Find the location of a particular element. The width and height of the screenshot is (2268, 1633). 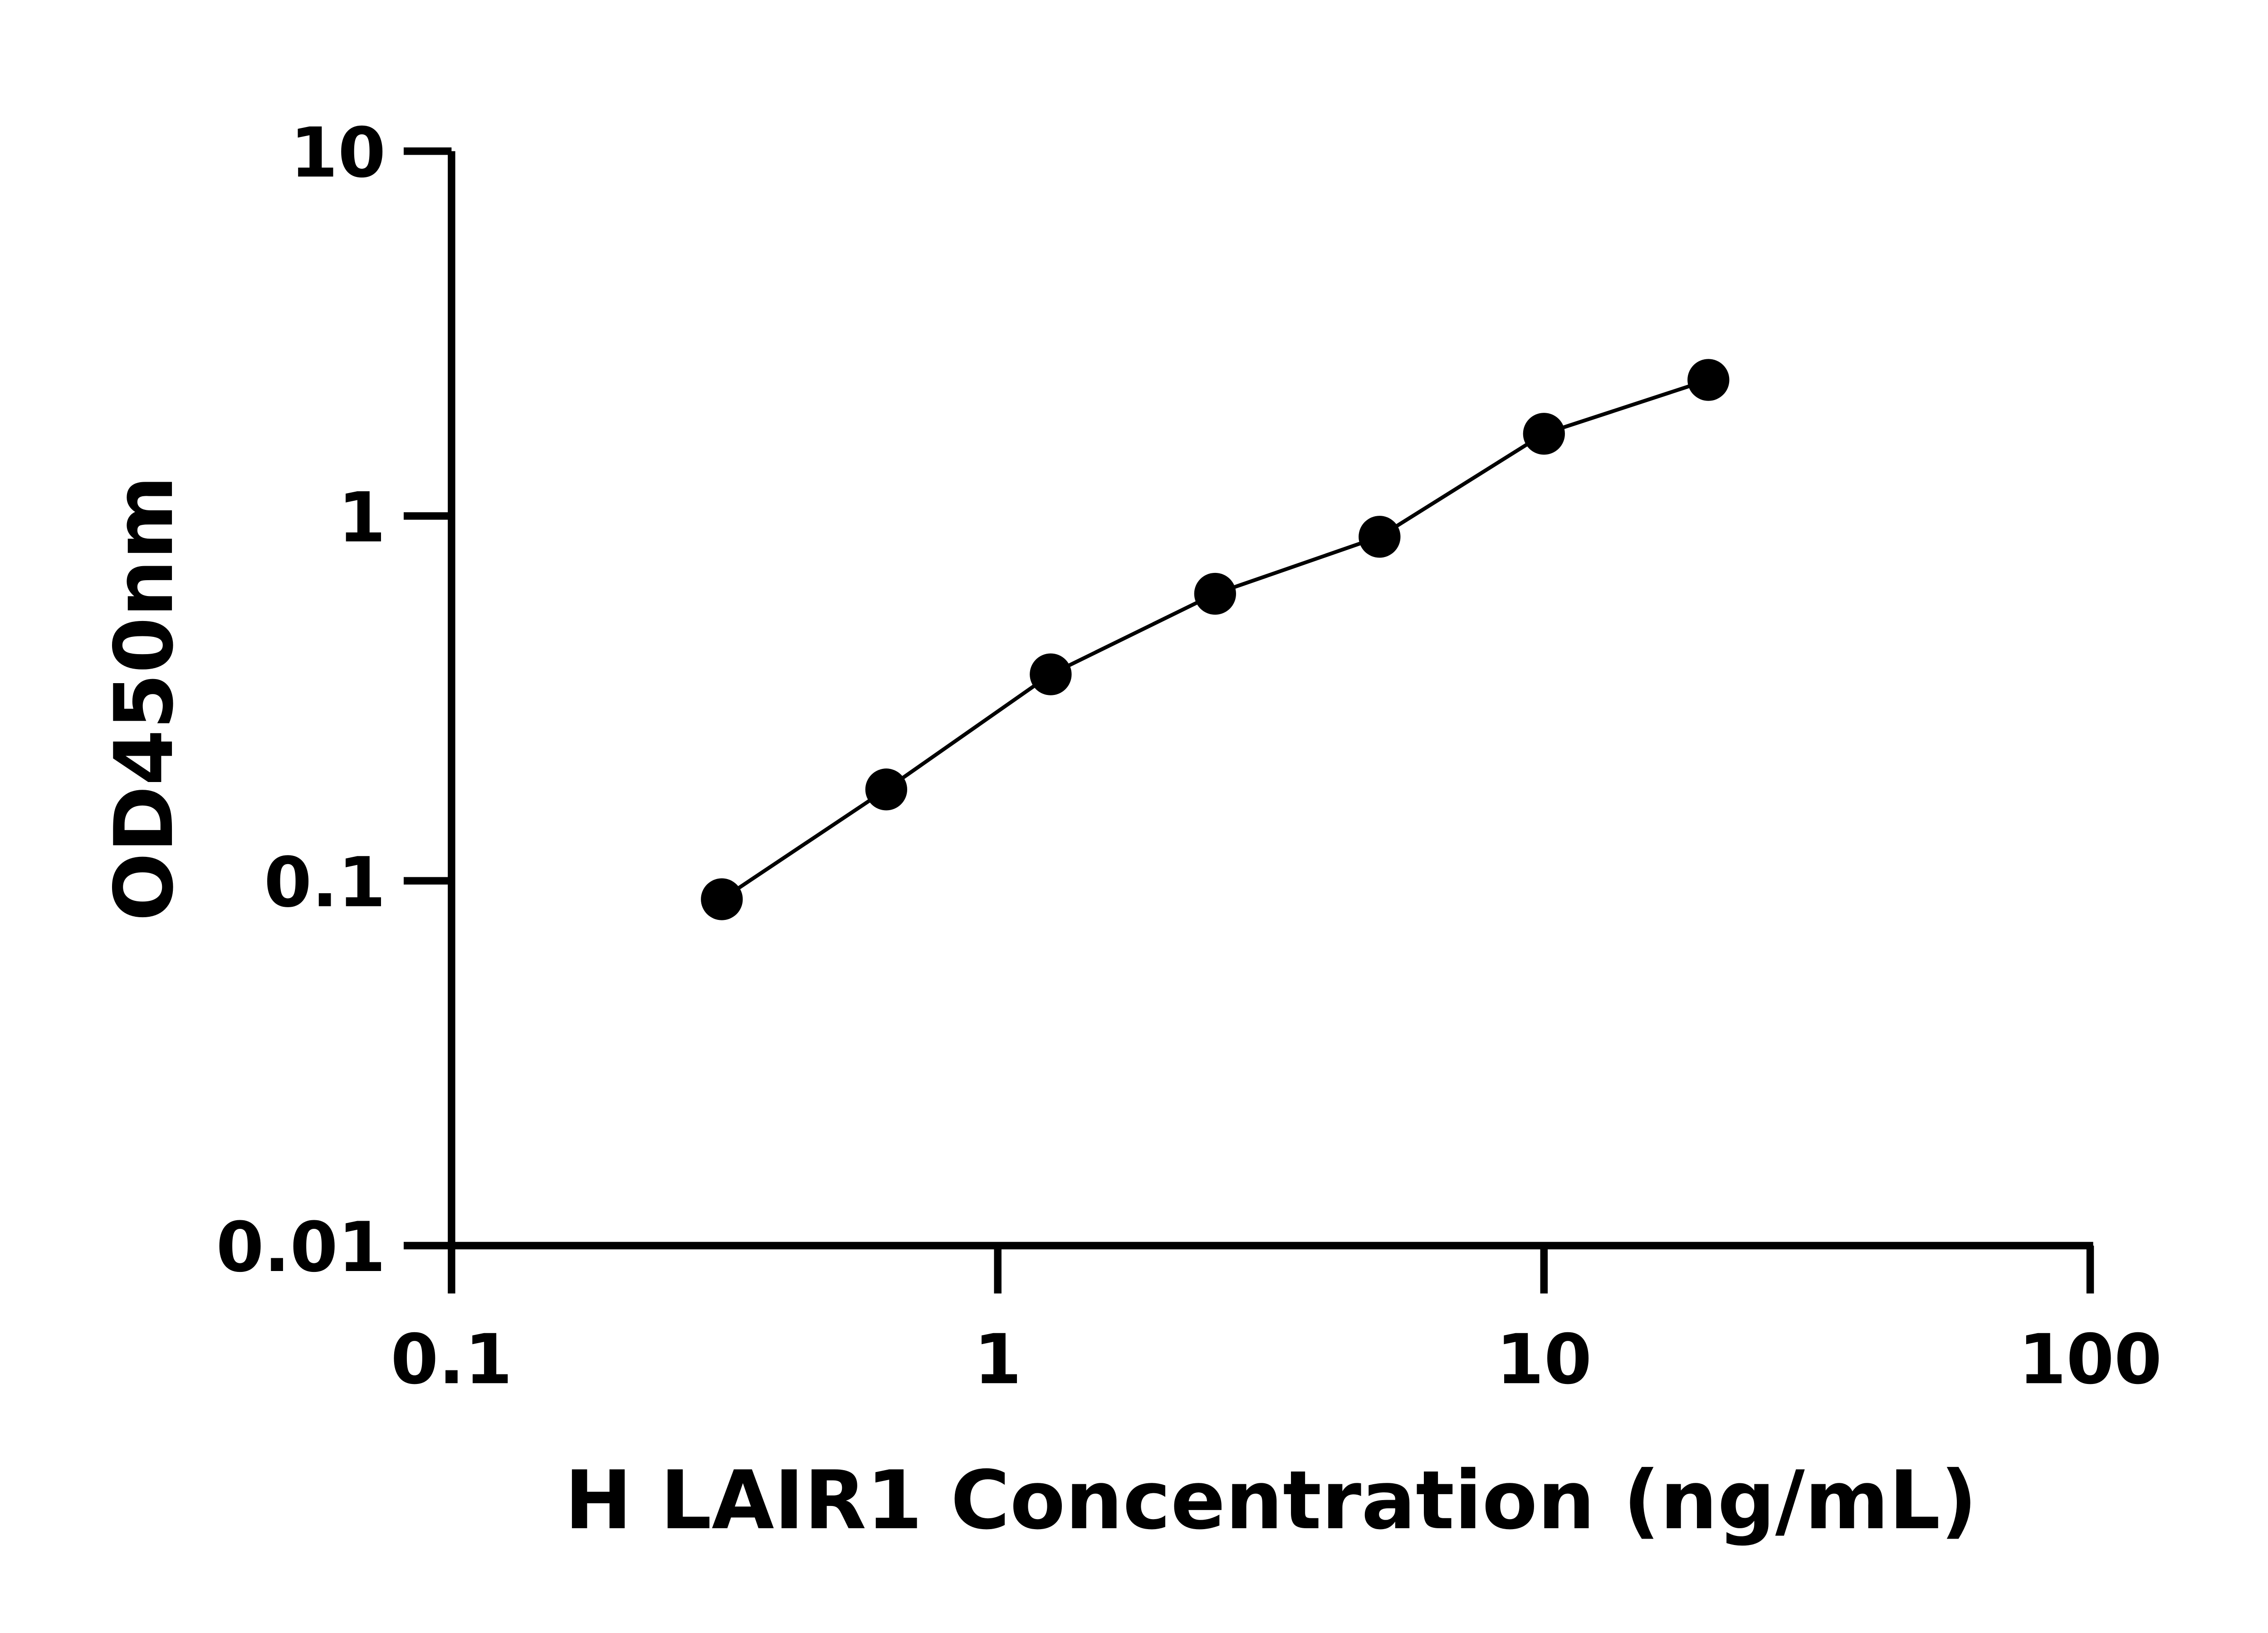

x-tick-label: 1 is located at coordinates (998, 1359).